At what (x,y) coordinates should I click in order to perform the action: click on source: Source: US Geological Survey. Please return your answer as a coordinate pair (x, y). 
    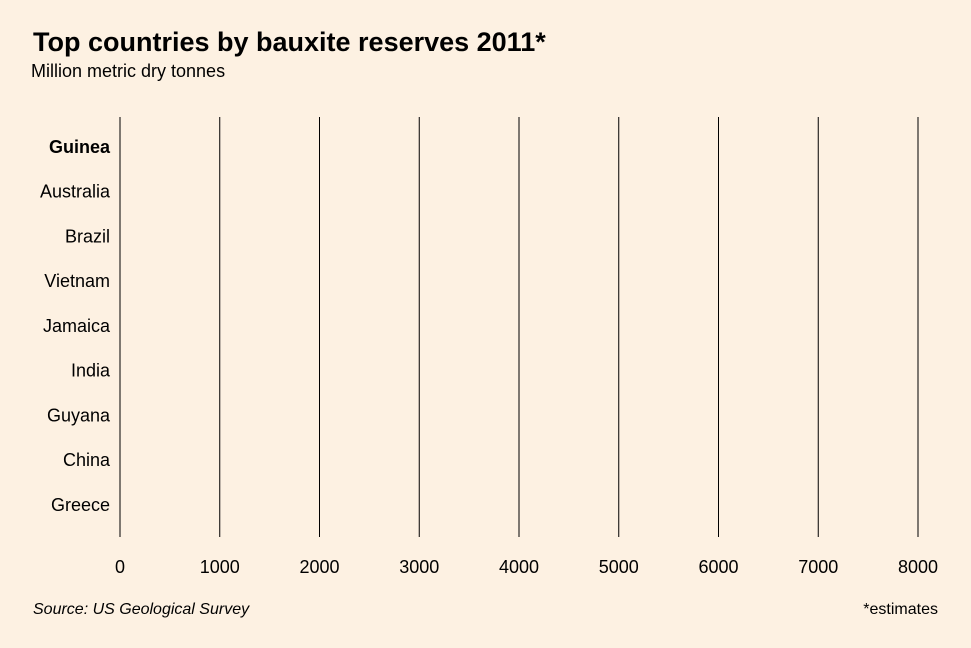
    Looking at the image, I should click on (141, 609).